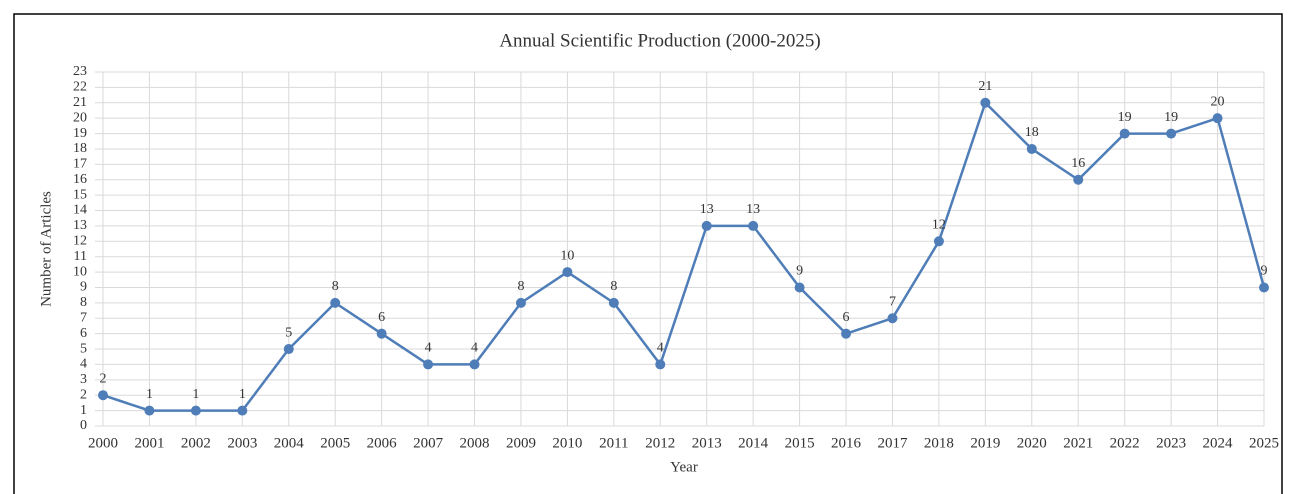 The height and width of the screenshot is (494, 1296). I want to click on y-tick-label: 12, so click(80, 241).